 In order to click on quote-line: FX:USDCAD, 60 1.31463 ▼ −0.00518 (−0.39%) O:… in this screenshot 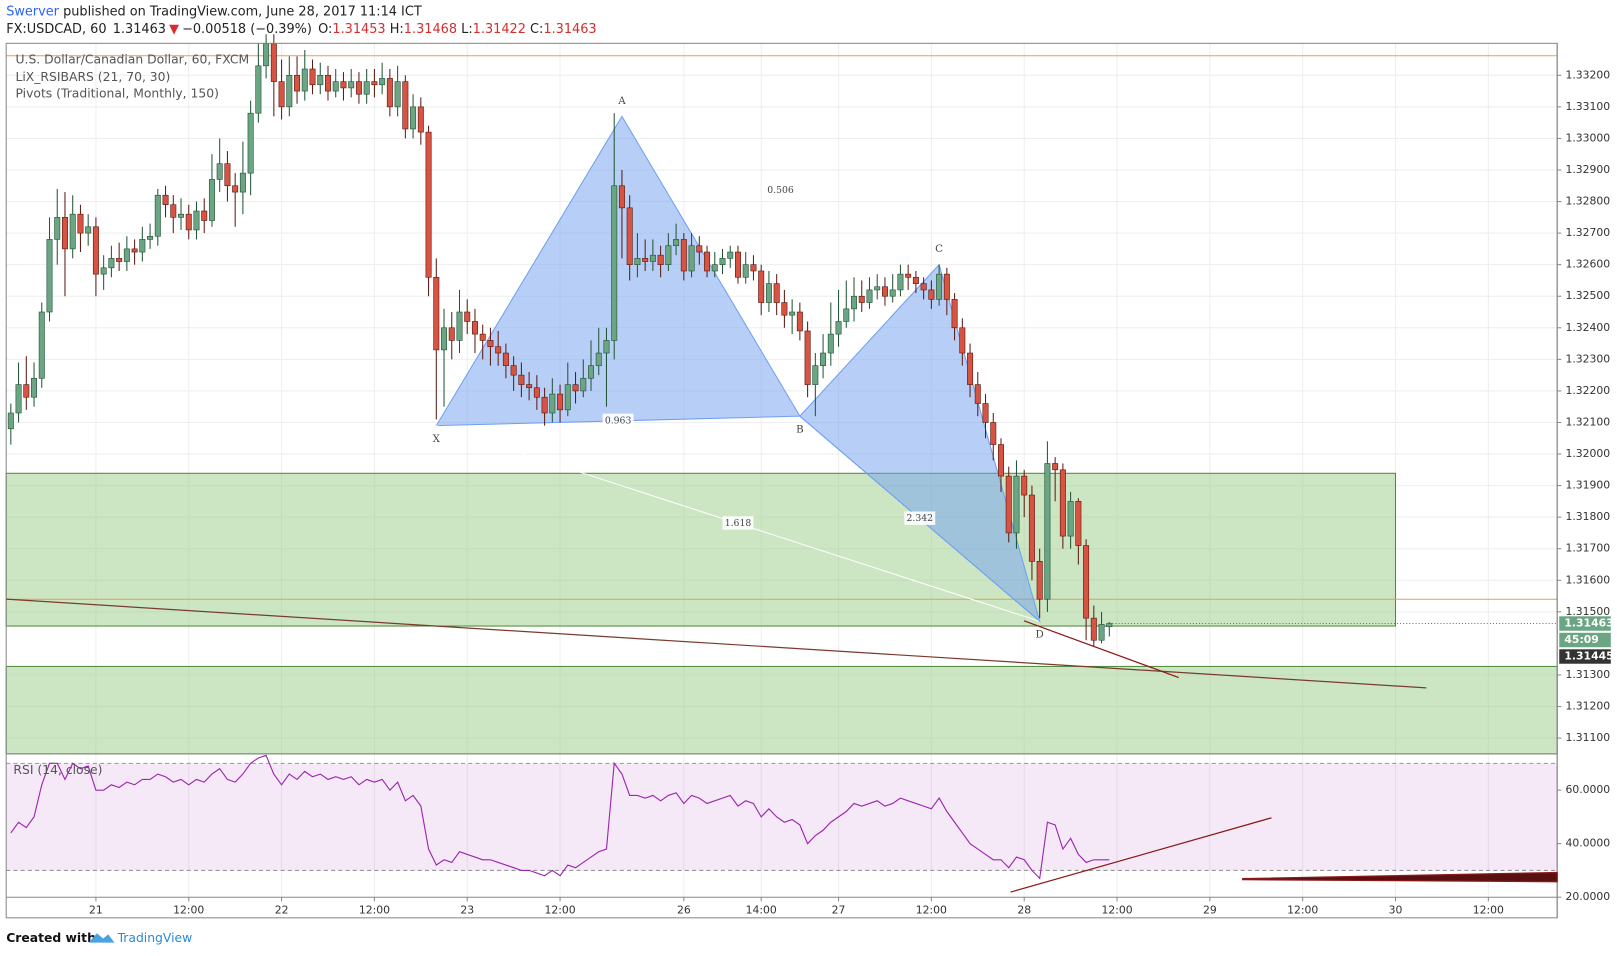, I will do `click(301, 28)`.